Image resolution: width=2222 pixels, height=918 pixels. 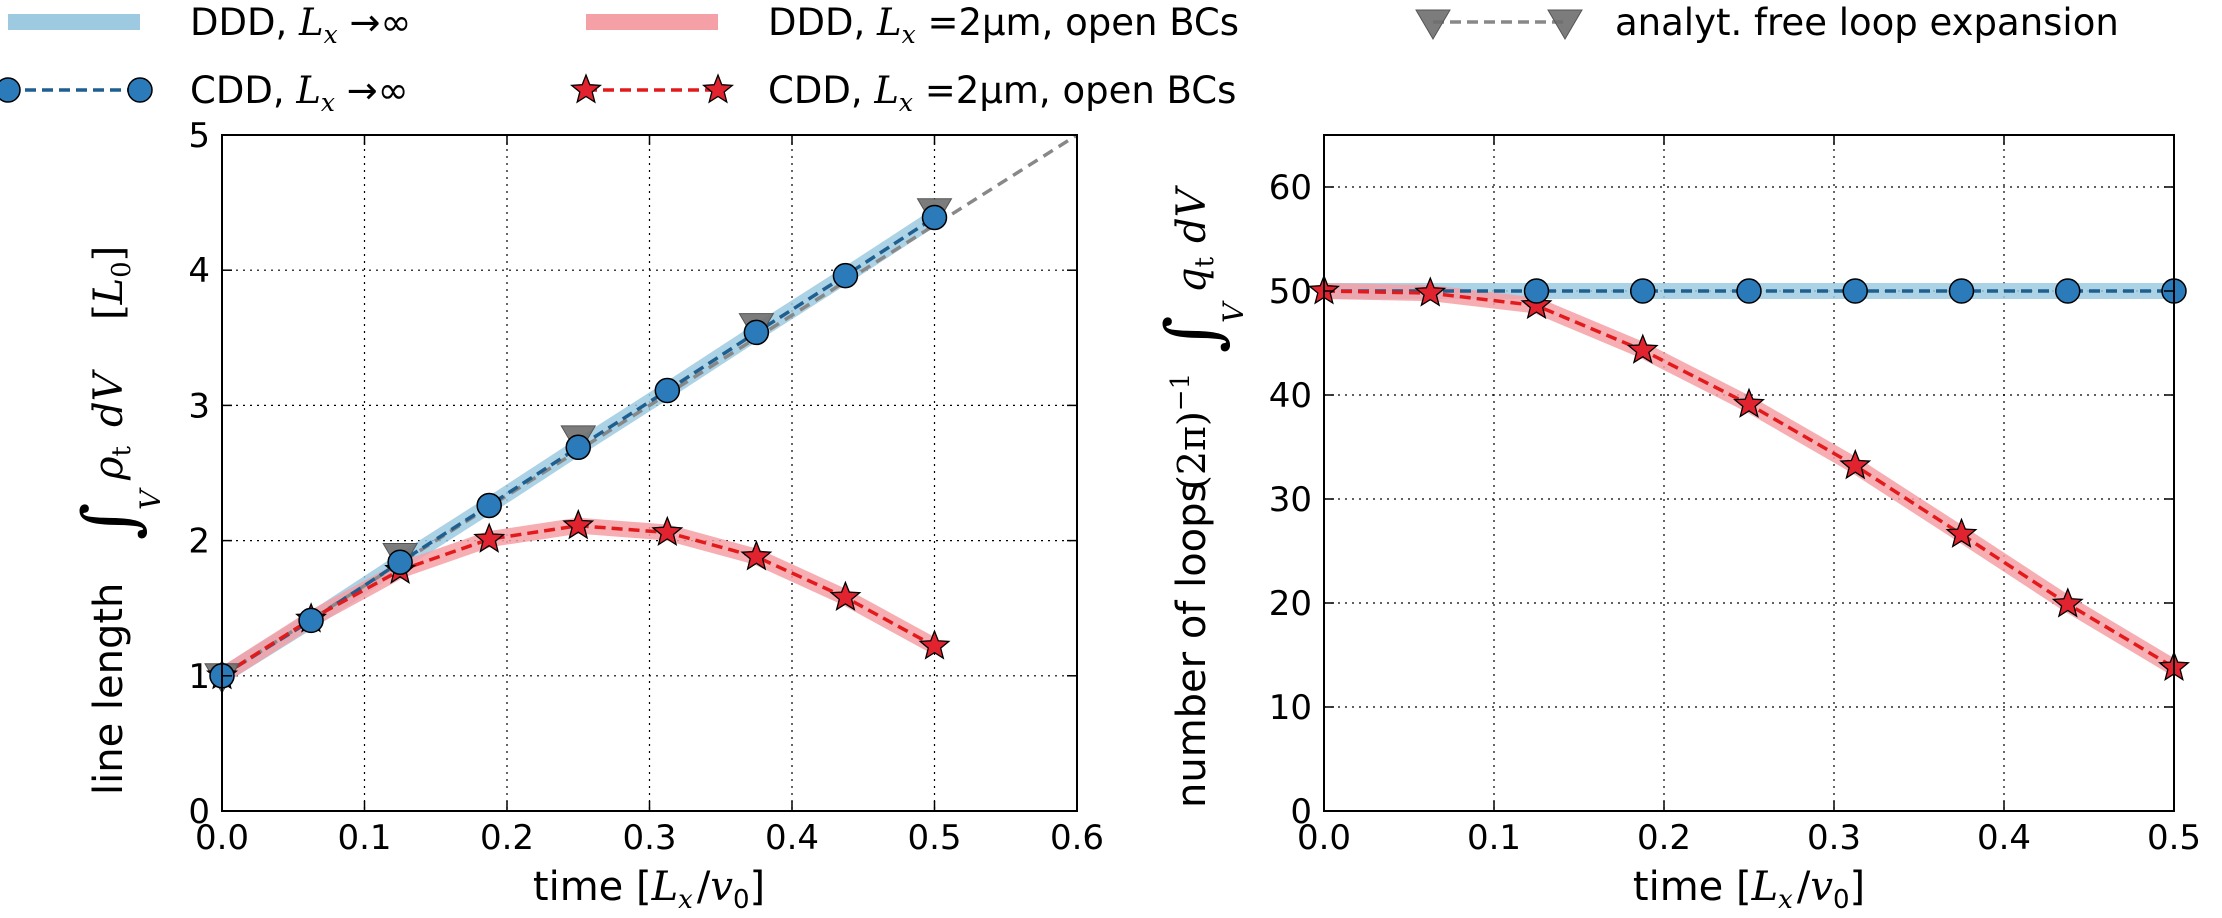 I want to click on legend-label: DDD, Lx →∞, so click(x=300, y=25).